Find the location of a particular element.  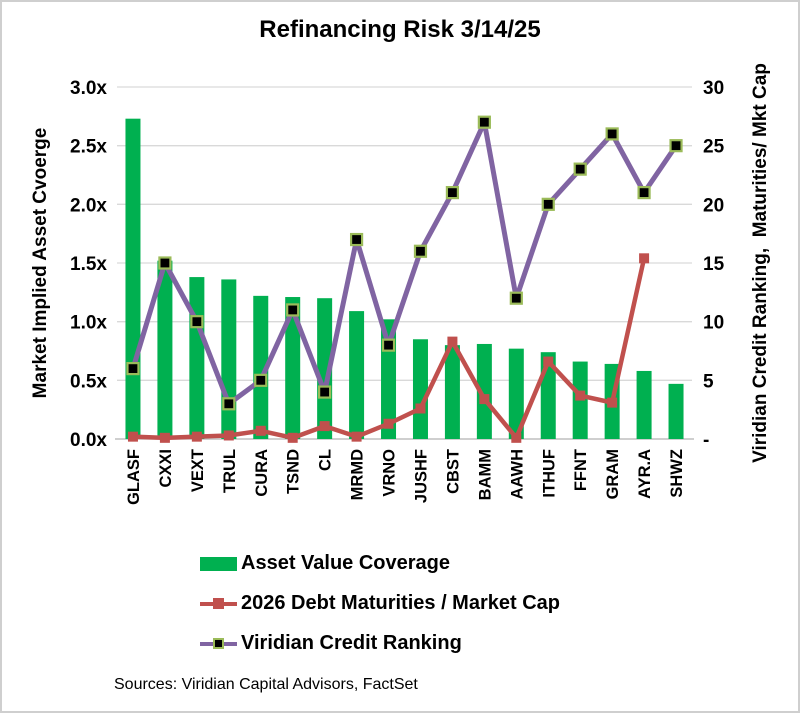

debt-marker-TRUL is located at coordinates (228, 435).